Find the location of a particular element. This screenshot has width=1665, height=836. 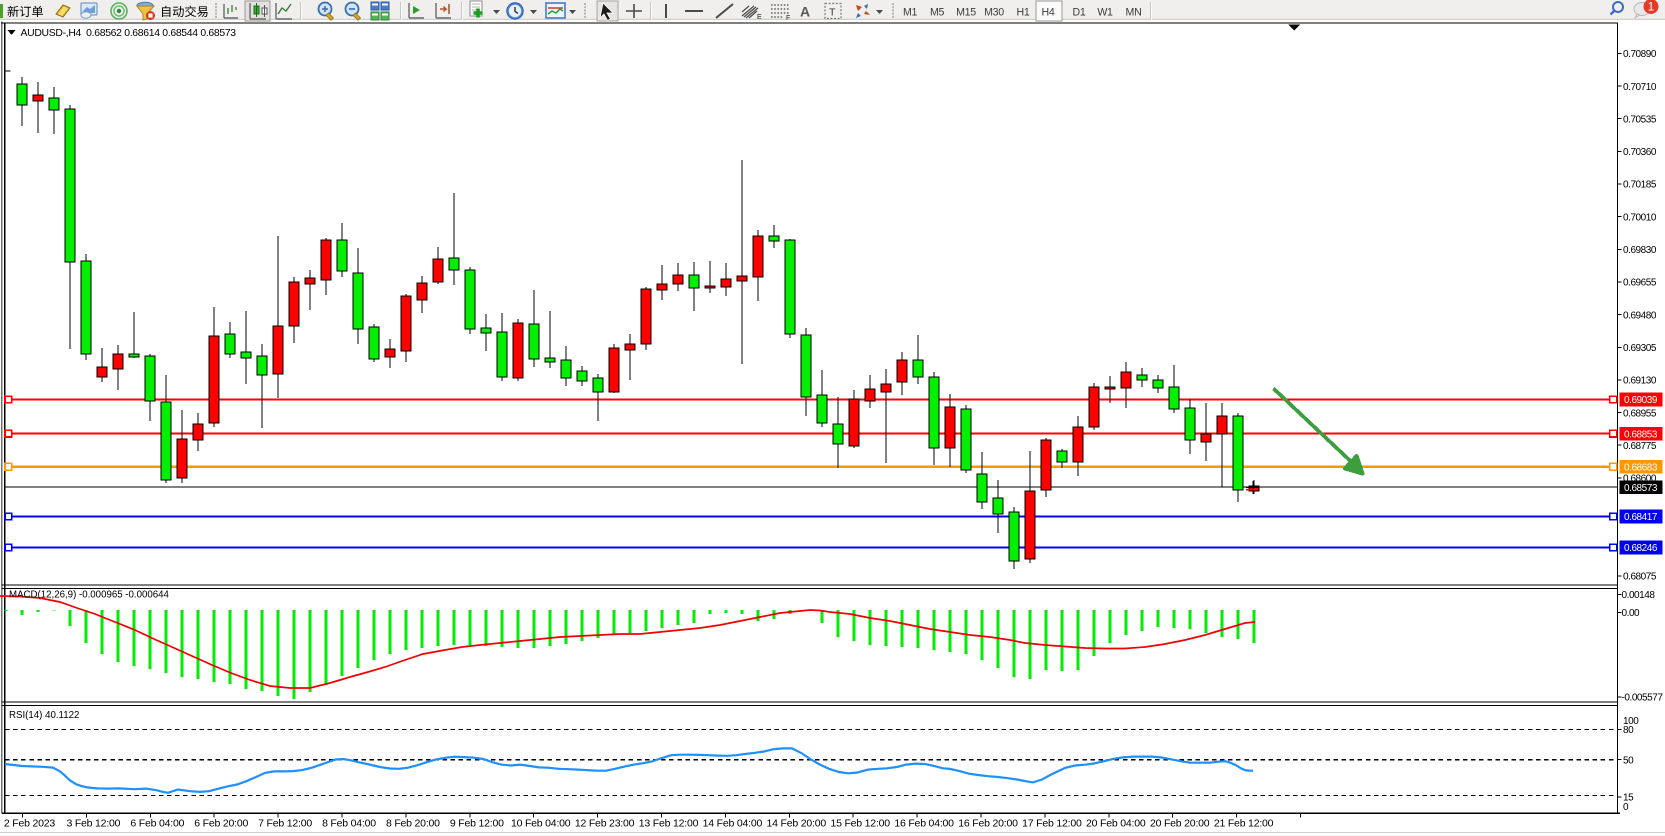

svg-text: 0.70710 is located at coordinates (1640, 87).